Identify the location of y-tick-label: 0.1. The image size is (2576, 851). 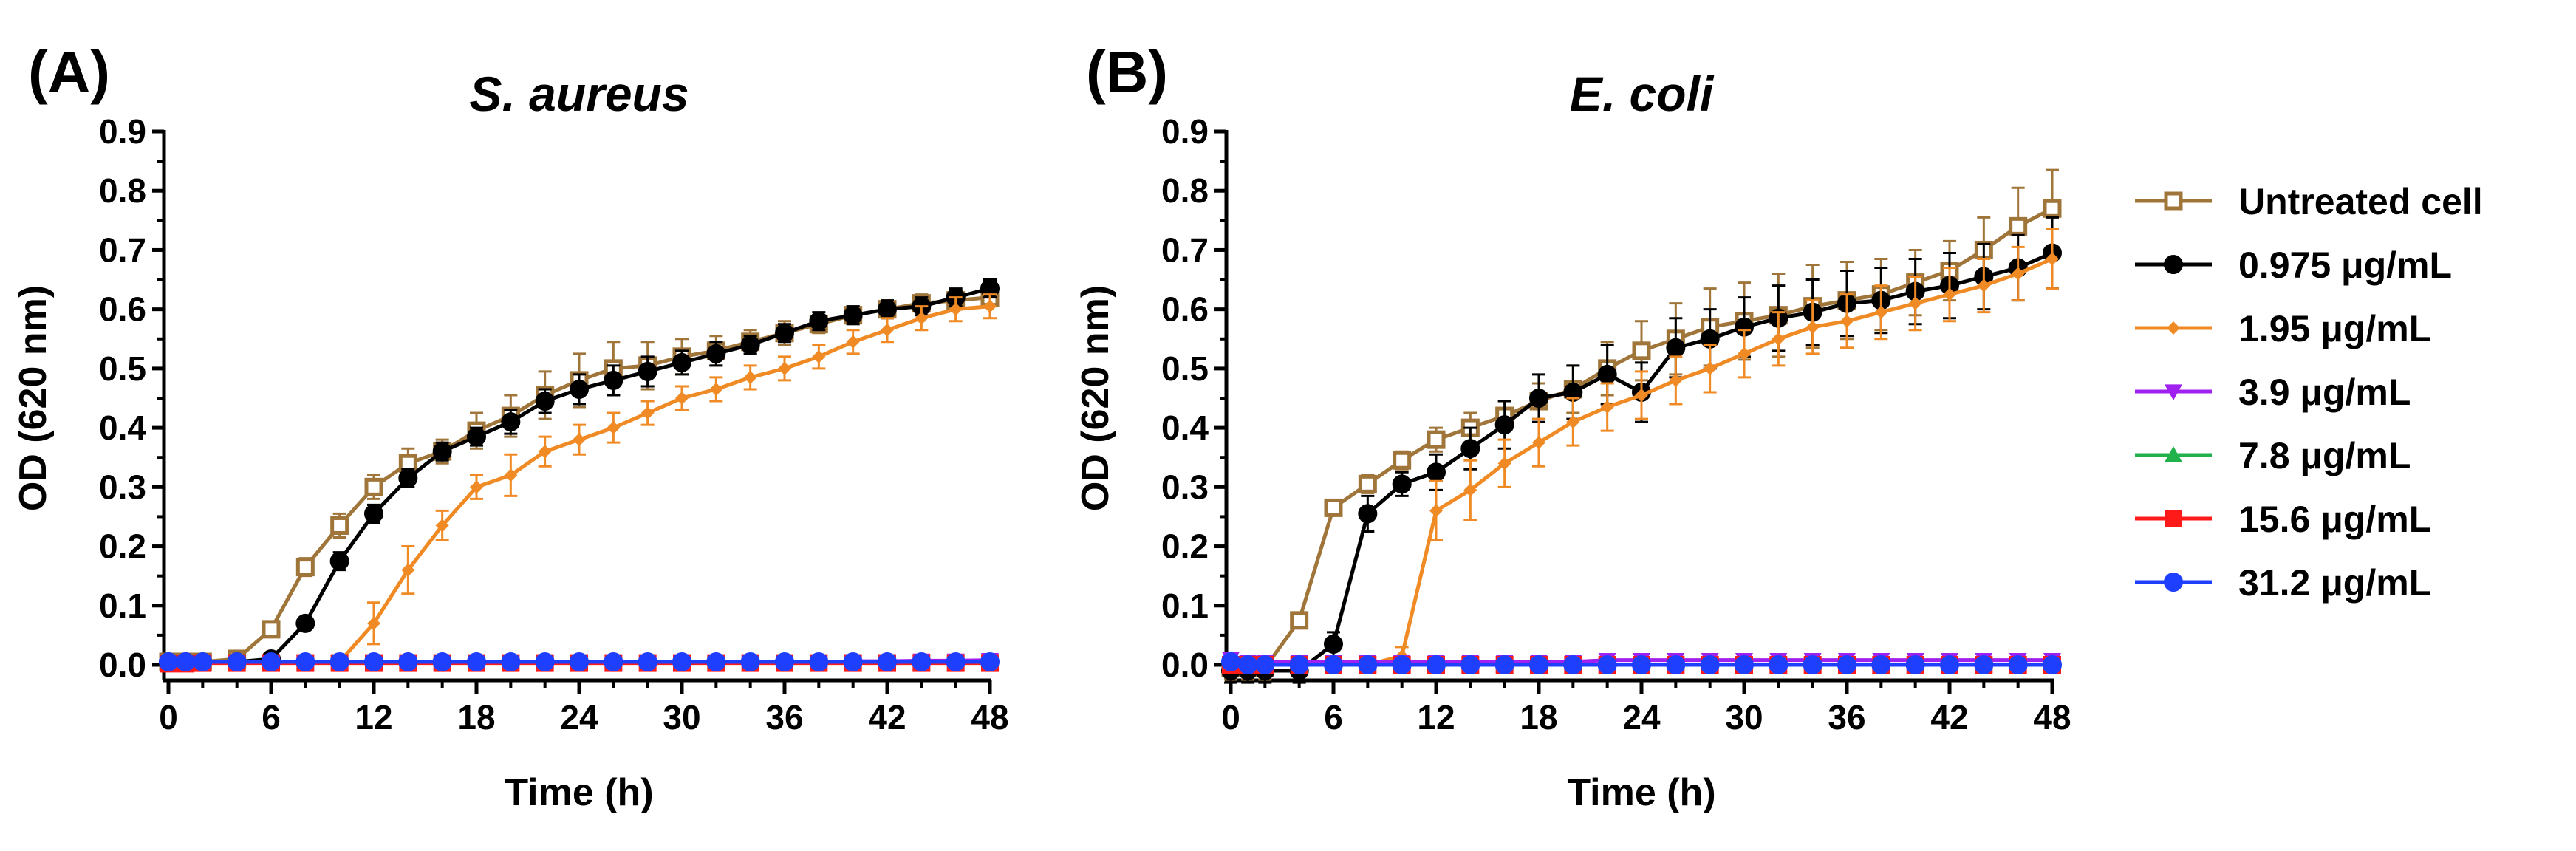
(122, 606).